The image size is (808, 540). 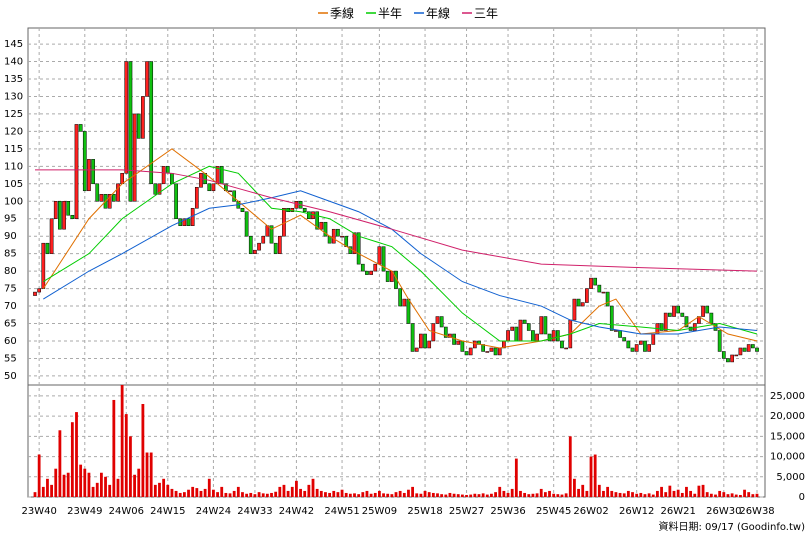 I want to click on x-tick-label: 24W24, so click(x=213, y=511).